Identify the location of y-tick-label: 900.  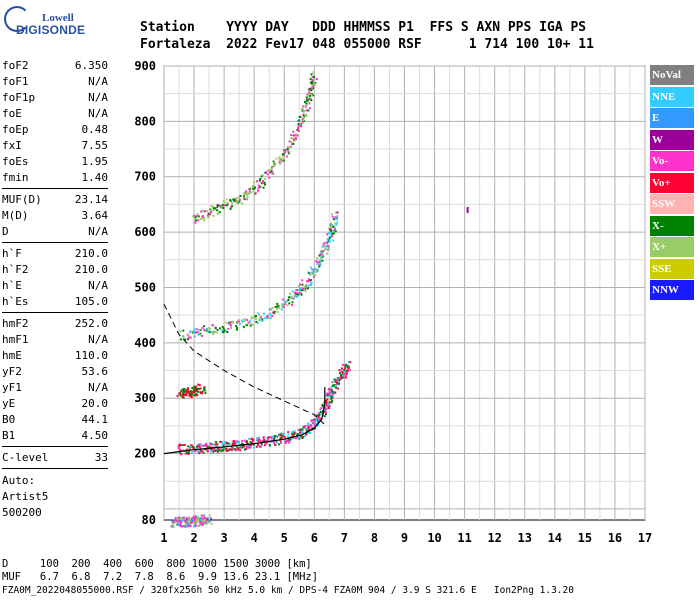
(145, 66).